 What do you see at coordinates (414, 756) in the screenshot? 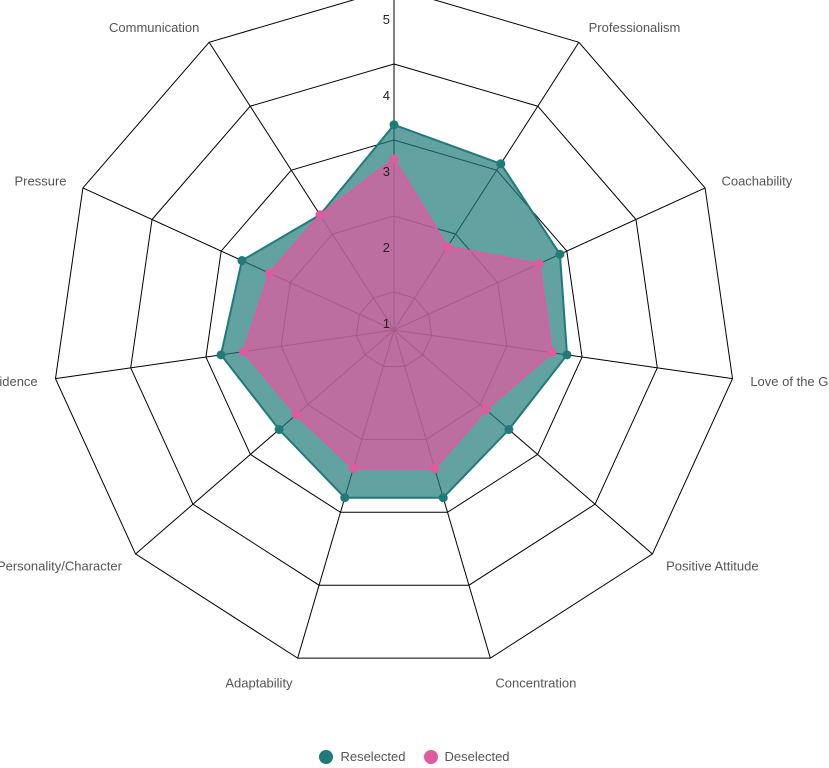
I see `legend: Reselected Deselected` at bounding box center [414, 756].